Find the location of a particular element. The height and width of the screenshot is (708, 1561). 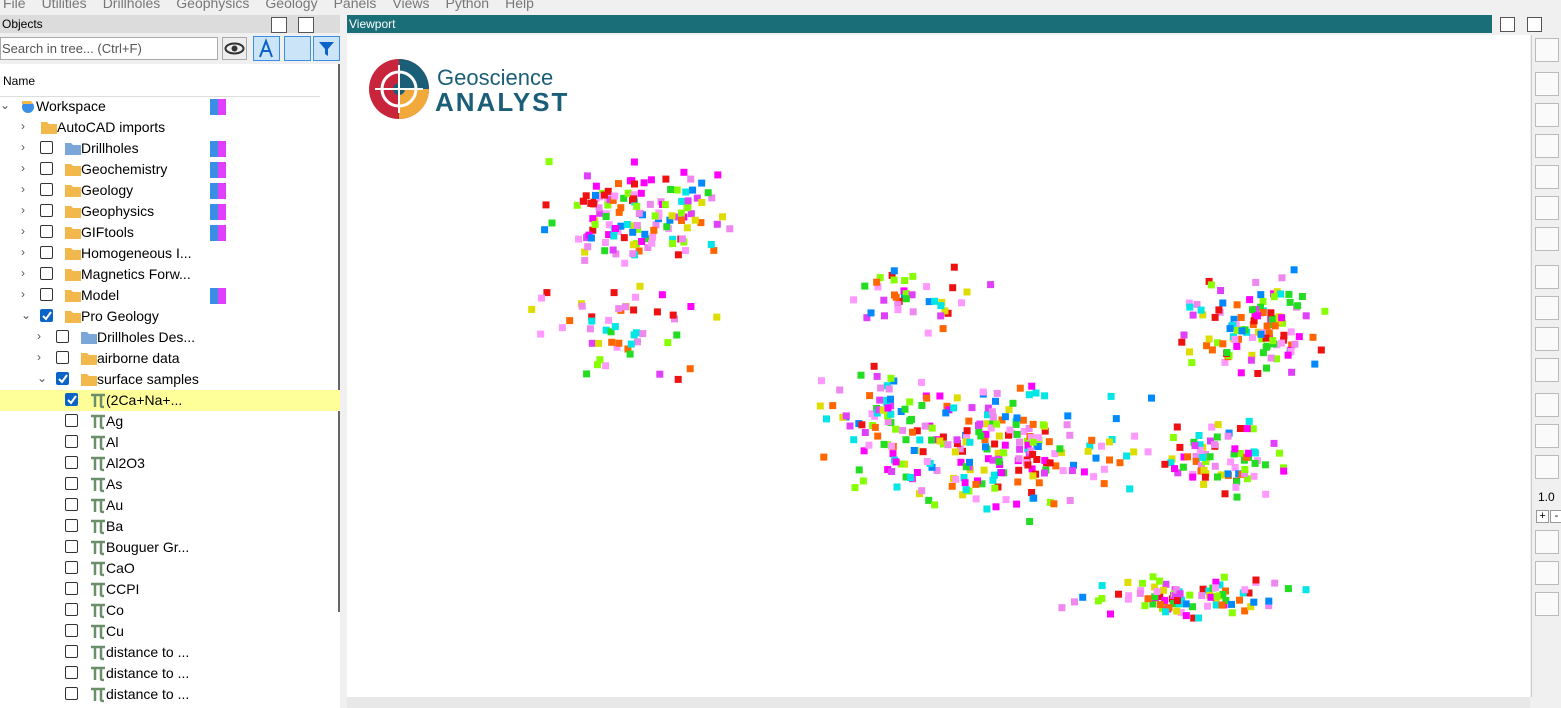

tree-row: › AutoCAD imports is located at coordinates (170, 127).